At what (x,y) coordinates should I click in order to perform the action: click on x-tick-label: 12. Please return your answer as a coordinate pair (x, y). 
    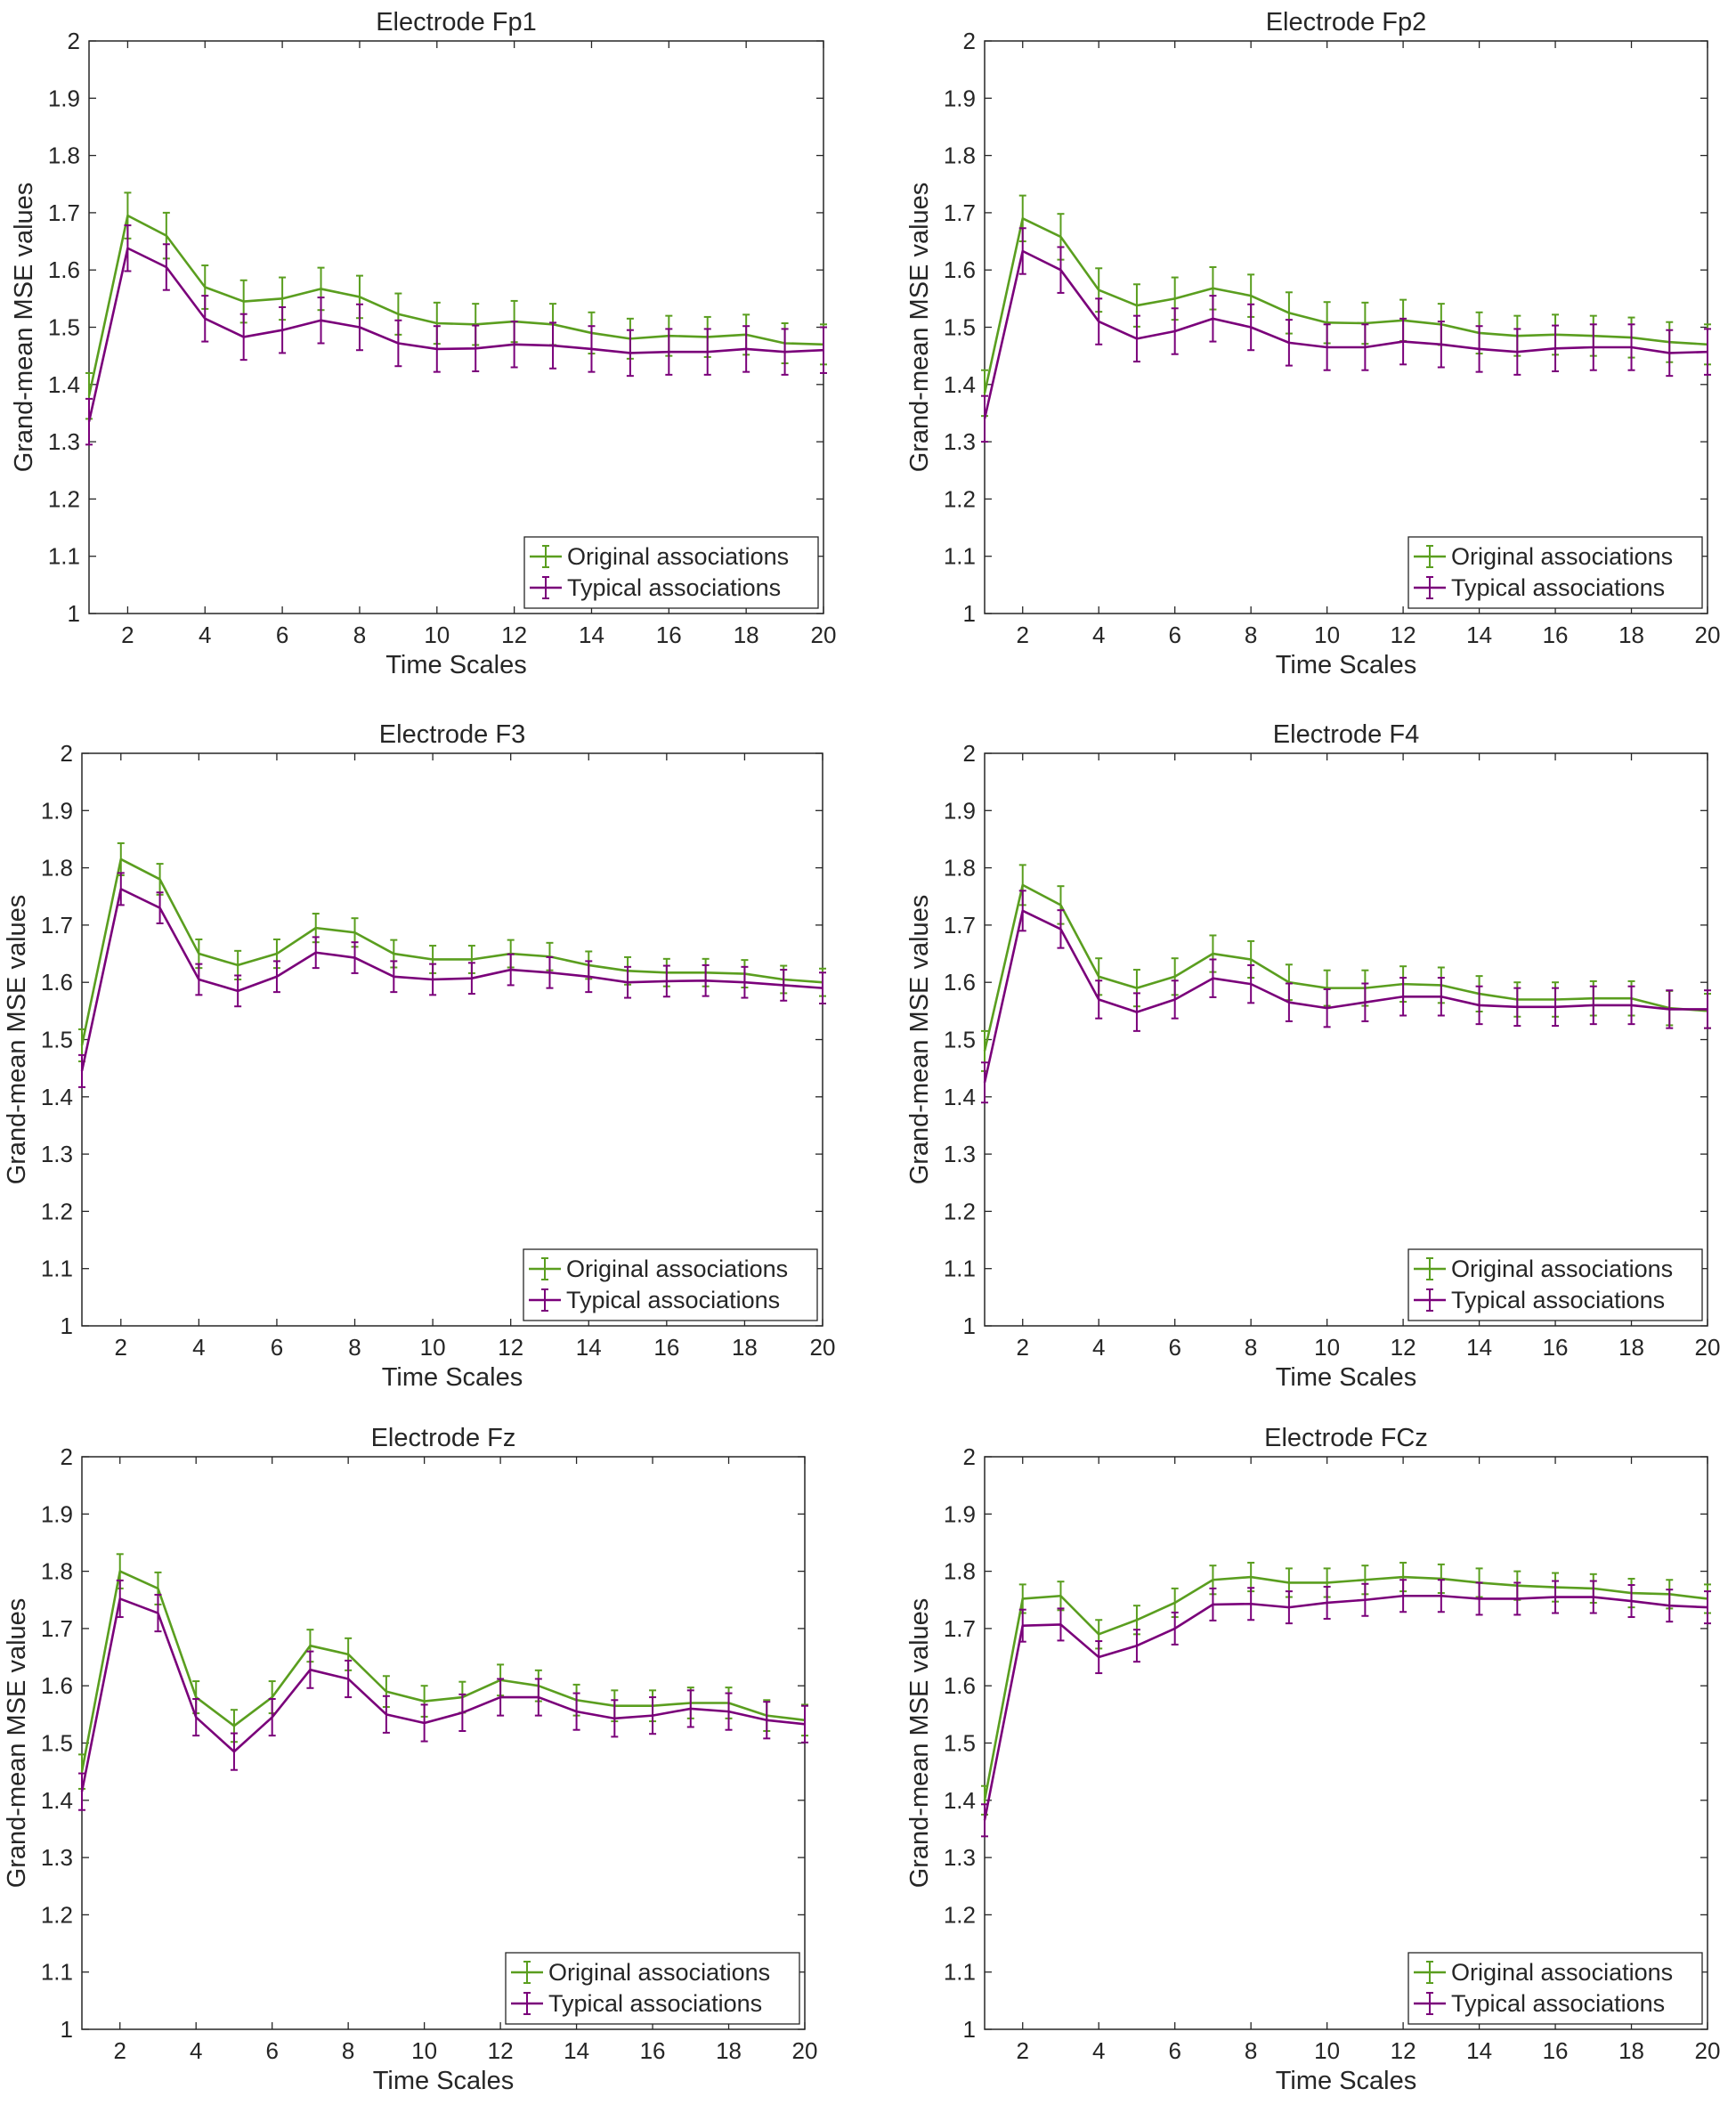
    Looking at the image, I should click on (1403, 1347).